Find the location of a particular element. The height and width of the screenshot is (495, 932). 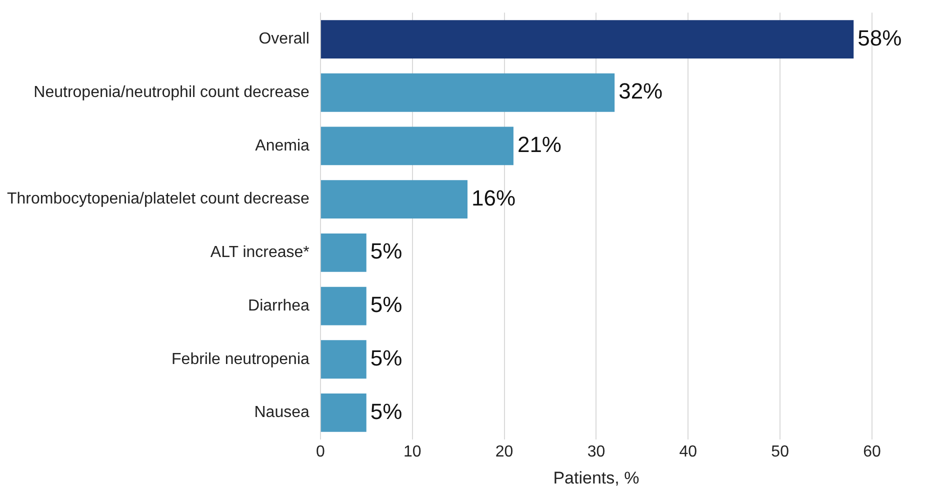

x-tick-label: 0 is located at coordinates (320, 451).